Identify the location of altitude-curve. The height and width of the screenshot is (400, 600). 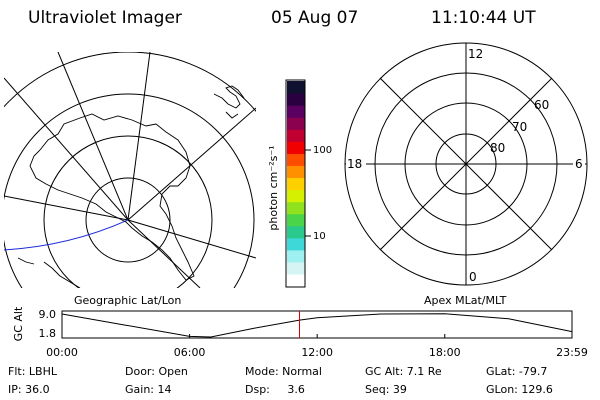
(317, 325).